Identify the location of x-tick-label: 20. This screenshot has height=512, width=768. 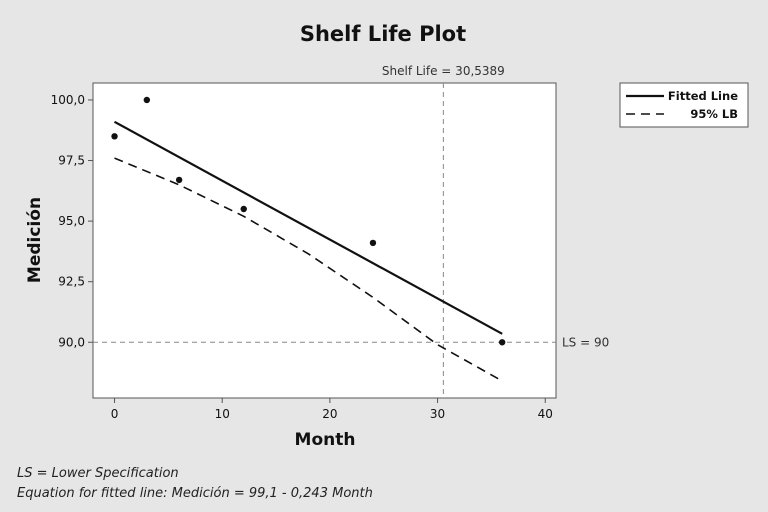
(329, 414).